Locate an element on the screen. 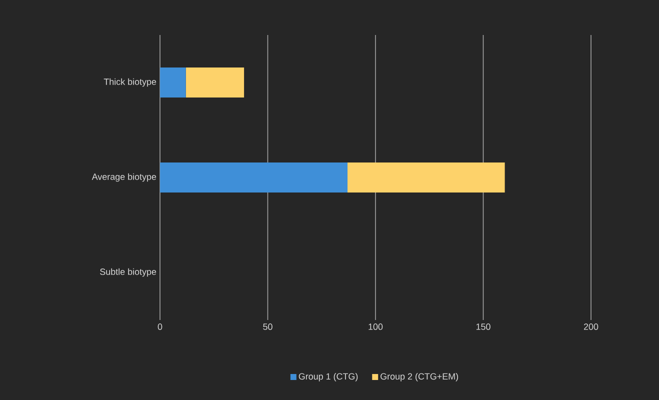 The image size is (659, 400). x-tick-label: 100 is located at coordinates (375, 327).